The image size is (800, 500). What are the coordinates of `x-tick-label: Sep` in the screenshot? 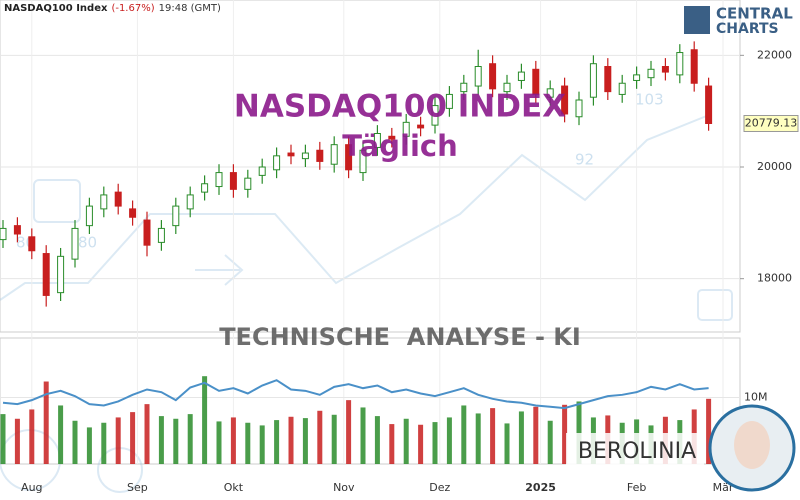 It's located at (137, 487).